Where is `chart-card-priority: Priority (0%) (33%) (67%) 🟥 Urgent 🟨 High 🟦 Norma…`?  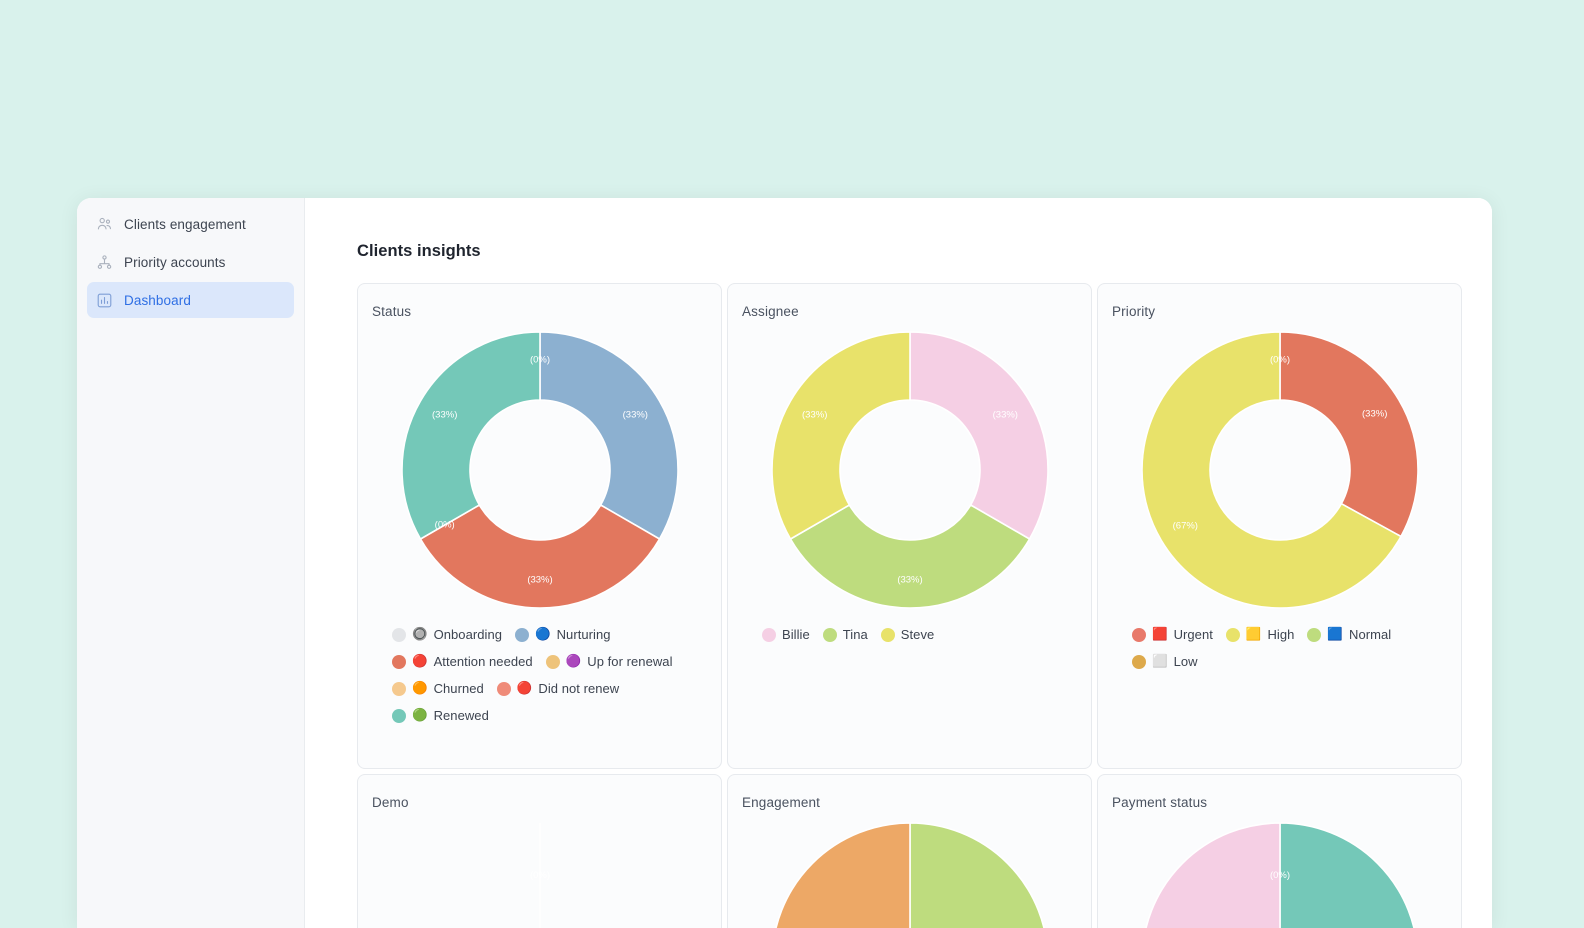
chart-card-priority: Priority (0%) (33%) (67%) 🟥 Urgent 🟨 High 🟦 Norma… is located at coordinates (1279, 526).